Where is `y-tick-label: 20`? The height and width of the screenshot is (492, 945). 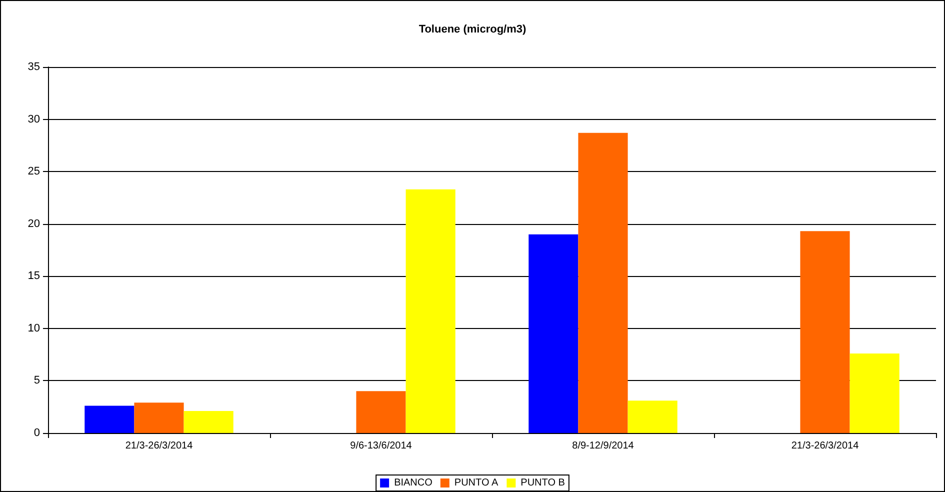
y-tick-label: 20 is located at coordinates (34, 224).